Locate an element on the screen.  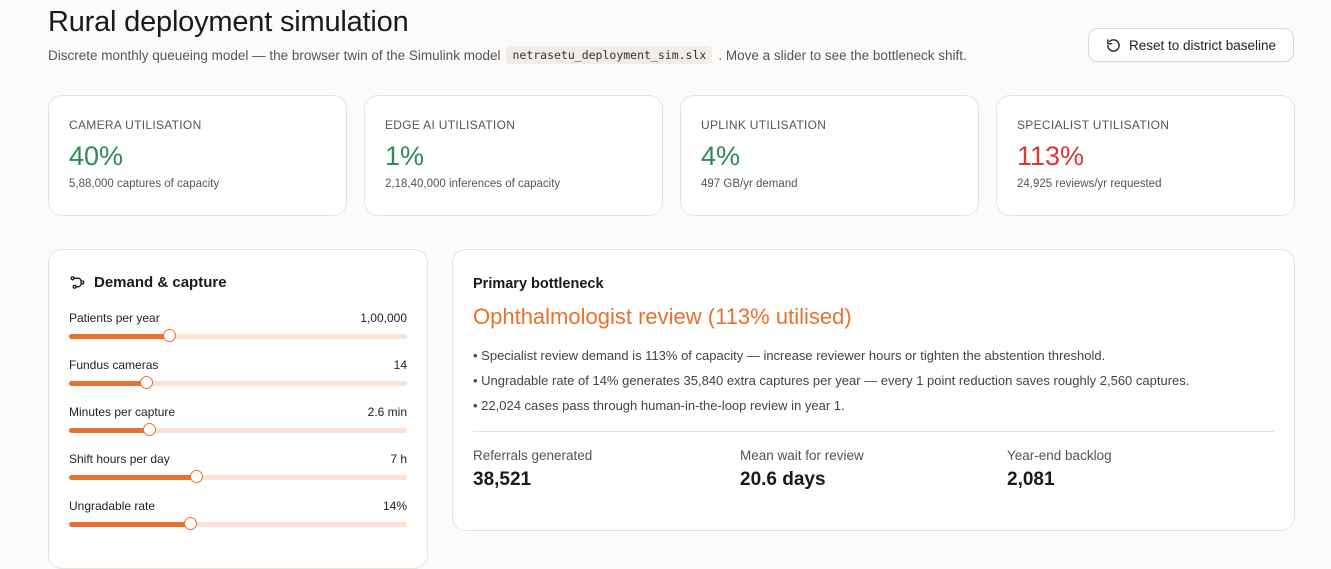
slider-patients-per-year: Patients per year 1,00,000 is located at coordinates (238, 326).